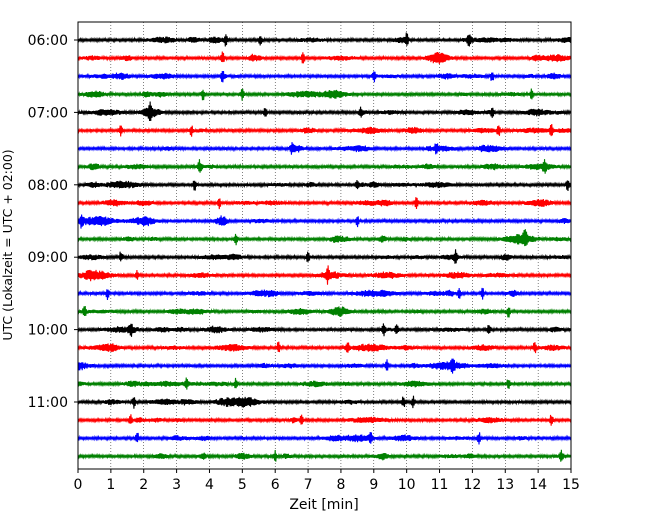  Describe the element at coordinates (440, 485) in the screenshot. I see `x-tick-label: 11` at that location.